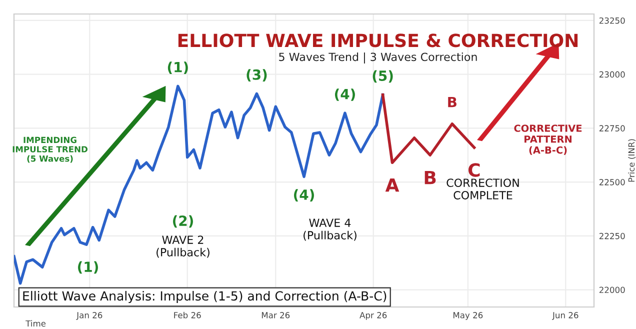 Image resolution: width=636 pixels, height=329 pixels. I want to click on annotation: WAVE 4 (Pullback), so click(330, 229).